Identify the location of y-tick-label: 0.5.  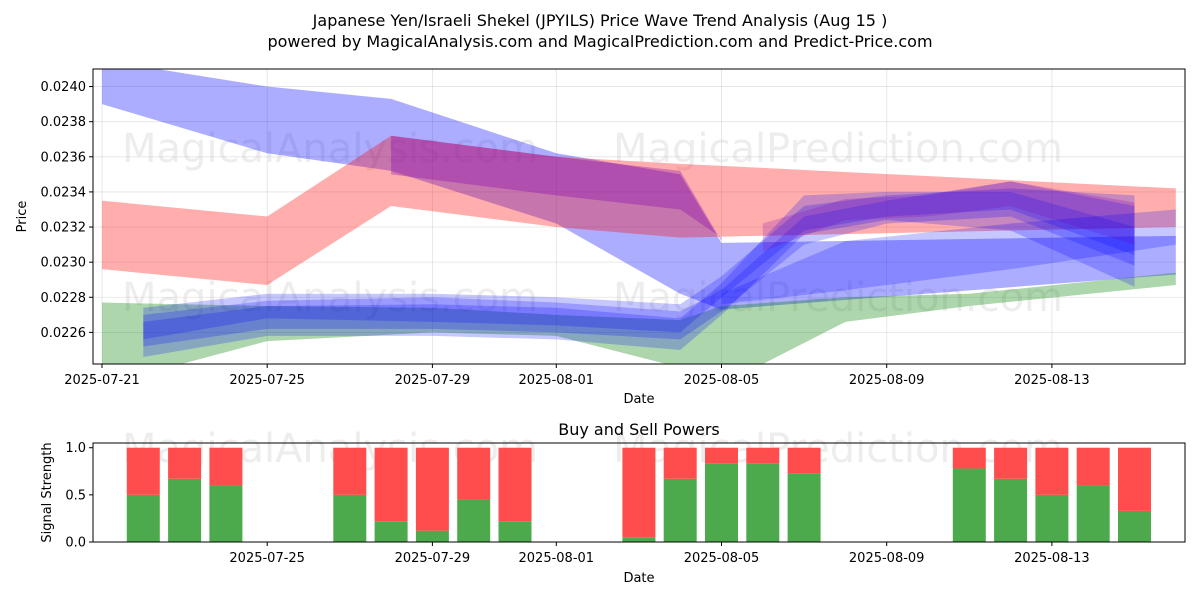
(75, 495).